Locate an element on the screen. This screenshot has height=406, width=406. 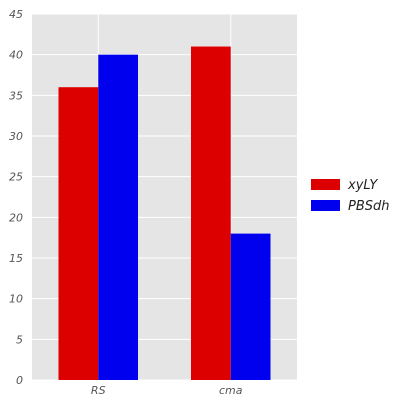
legend: xyLY PBSdh is located at coordinates (350, 196).